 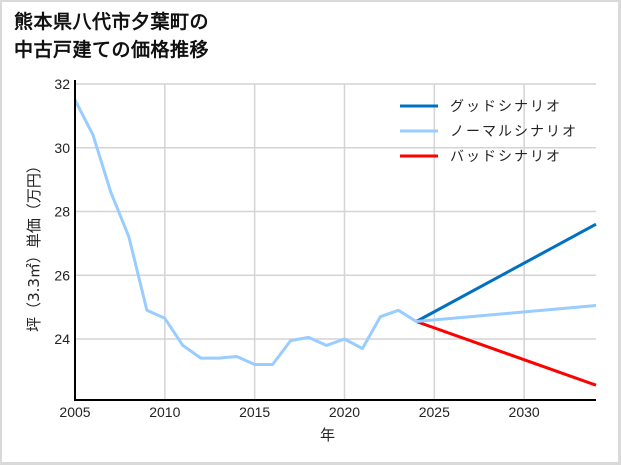 What do you see at coordinates (34, 245) in the screenshot?
I see `y-axis-label: 坪（3.3㎡）単価（万円）` at bounding box center [34, 245].